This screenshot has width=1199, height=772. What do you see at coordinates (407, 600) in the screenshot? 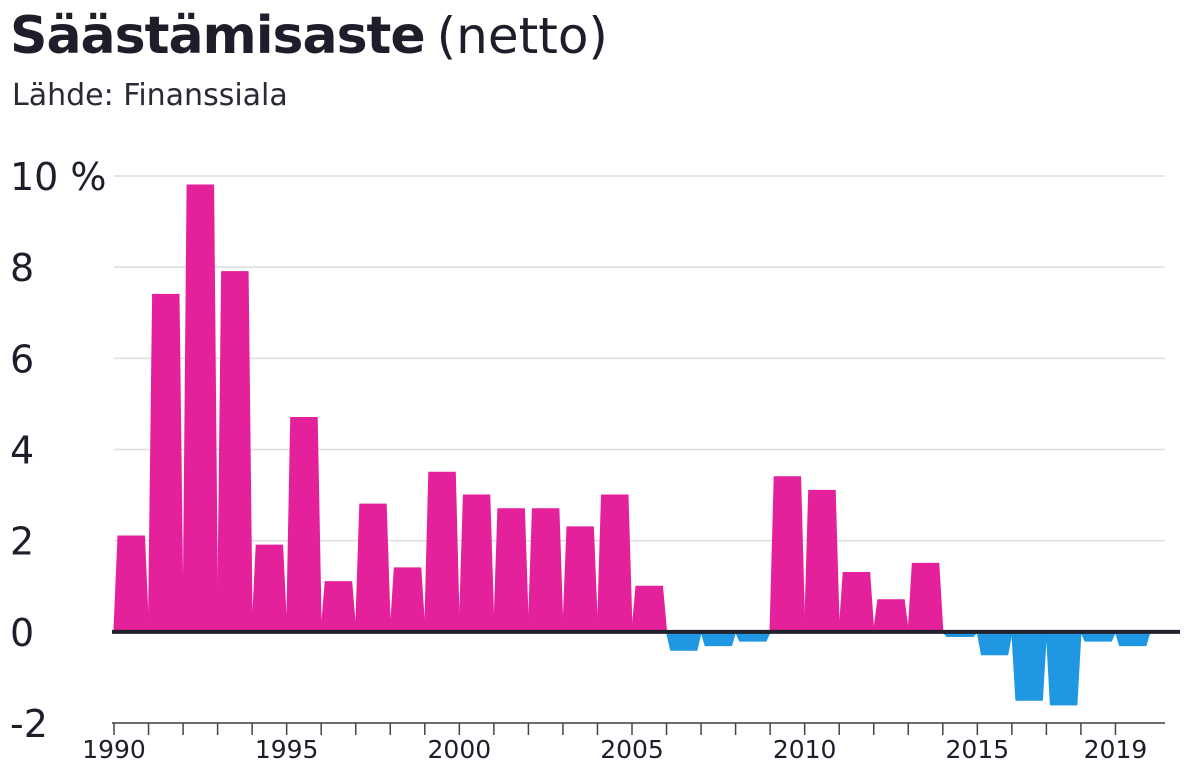
I see `area-segment-1998` at bounding box center [407, 600].